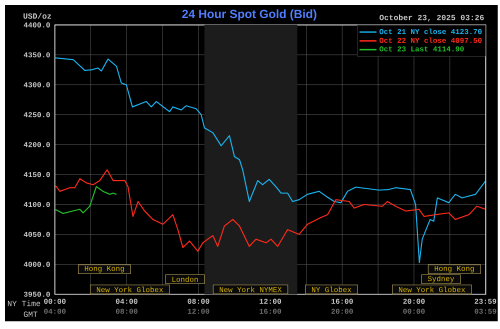  I want to click on chart-title: 24 Hour Spot Gold (Bid), so click(249, 14).